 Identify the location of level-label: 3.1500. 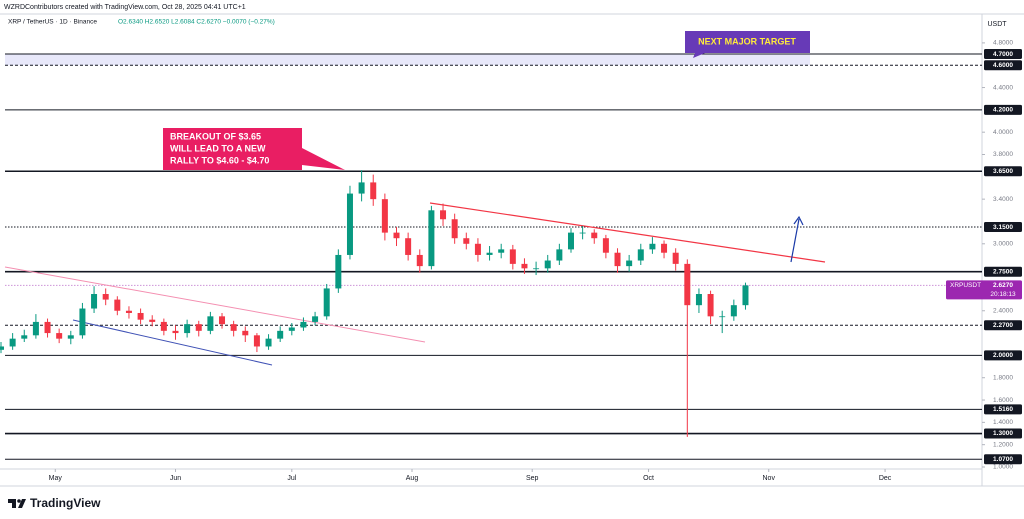
(1003, 227).